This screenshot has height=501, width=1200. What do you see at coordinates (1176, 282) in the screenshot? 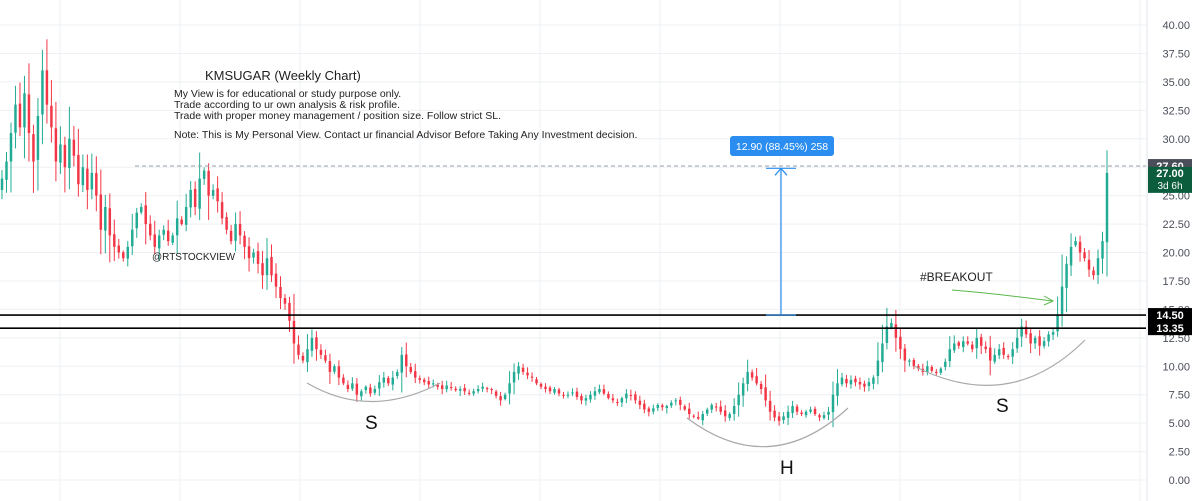
I see `price-tick-label: 17.50` at bounding box center [1176, 282].